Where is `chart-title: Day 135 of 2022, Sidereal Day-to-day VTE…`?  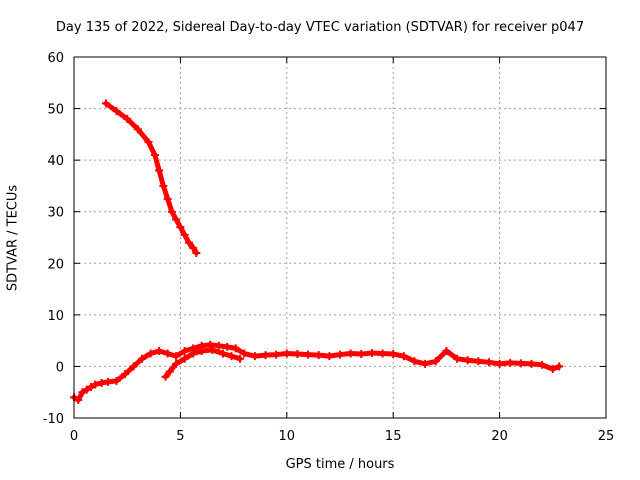 chart-title: Day 135 of 2022, Sidereal Day-to-day VTE… is located at coordinates (320, 27).